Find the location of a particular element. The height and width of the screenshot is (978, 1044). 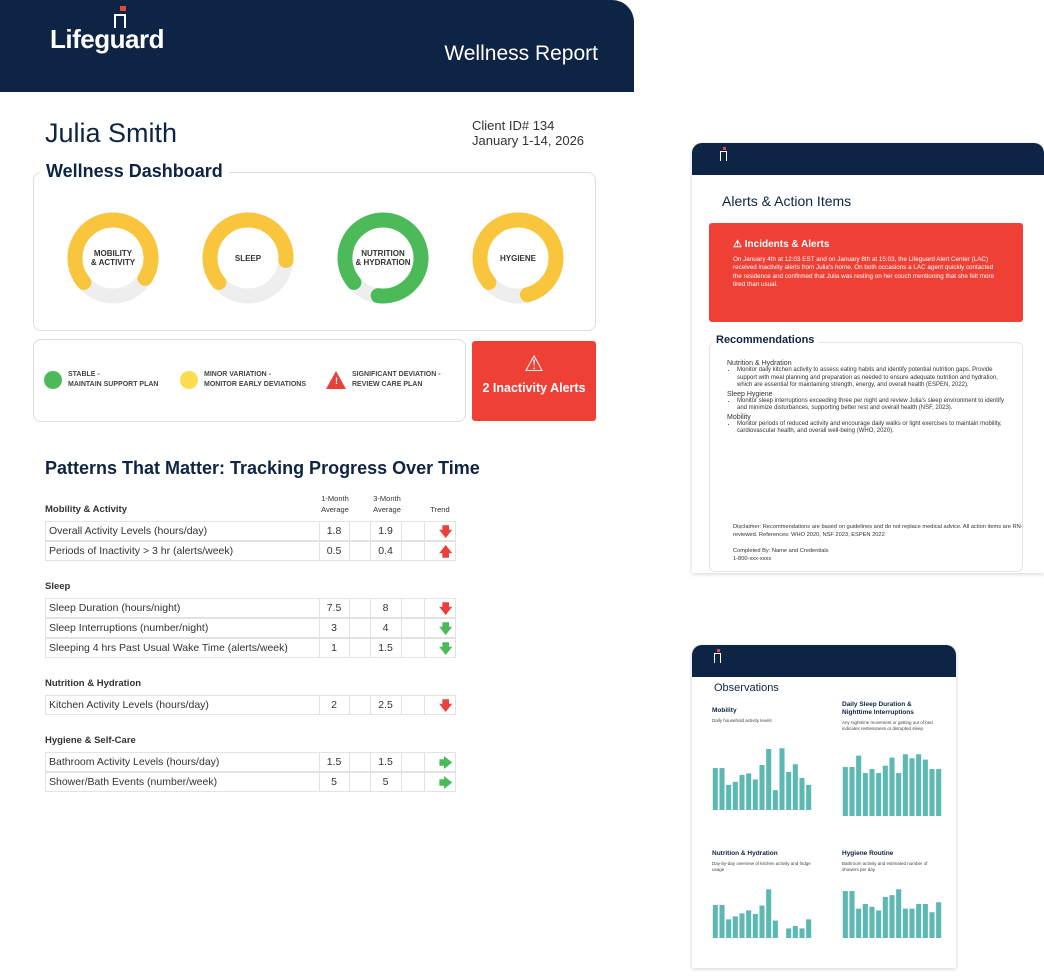

trend-up-arrow-icon: 🡅 is located at coordinates (446, 551).